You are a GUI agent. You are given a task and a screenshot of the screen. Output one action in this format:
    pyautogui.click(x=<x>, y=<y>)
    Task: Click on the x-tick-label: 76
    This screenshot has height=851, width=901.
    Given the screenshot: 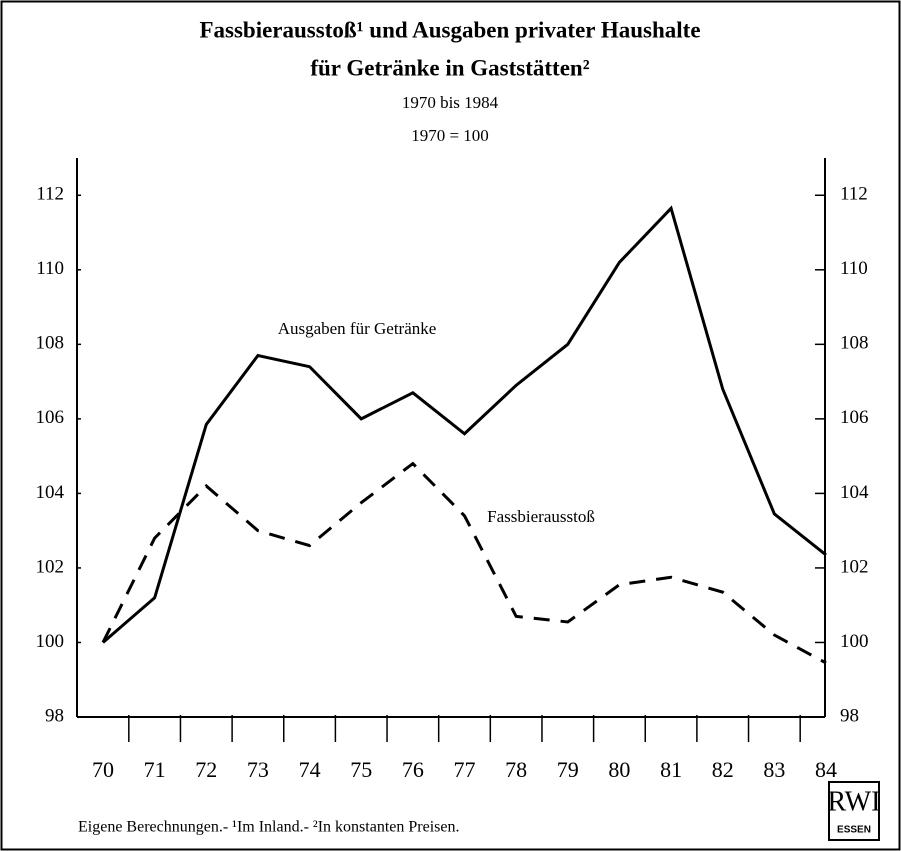 What is the action you would take?
    pyautogui.click(x=413, y=769)
    